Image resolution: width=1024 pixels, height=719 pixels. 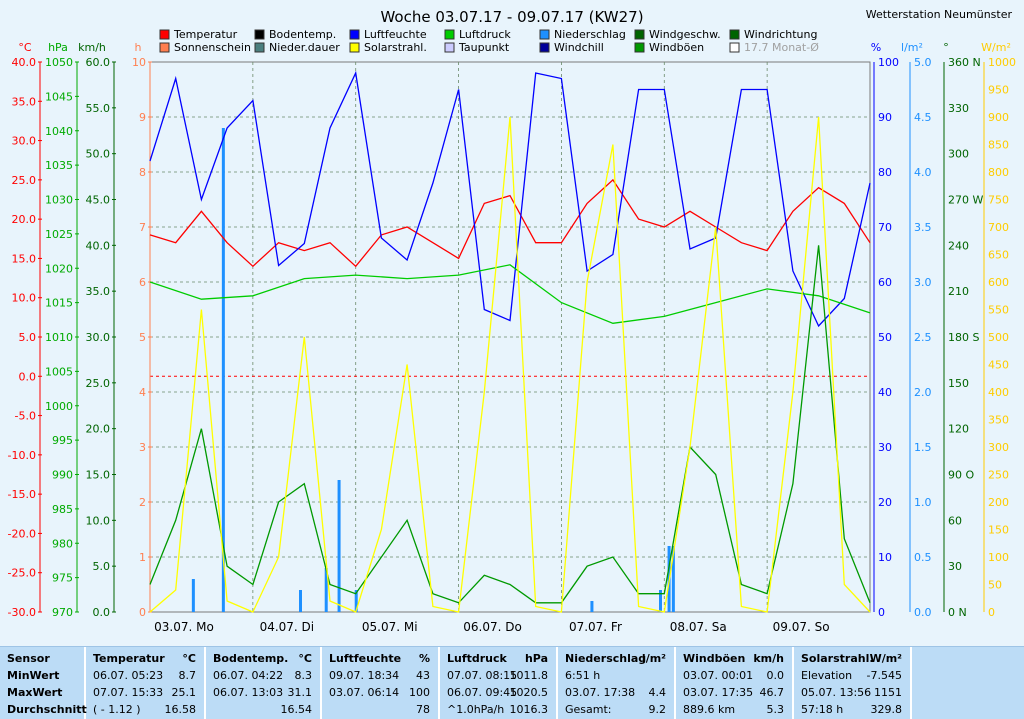 What do you see at coordinates (24, 141) in the screenshot?
I see `axis-tick-temp: 30.0` at bounding box center [24, 141].